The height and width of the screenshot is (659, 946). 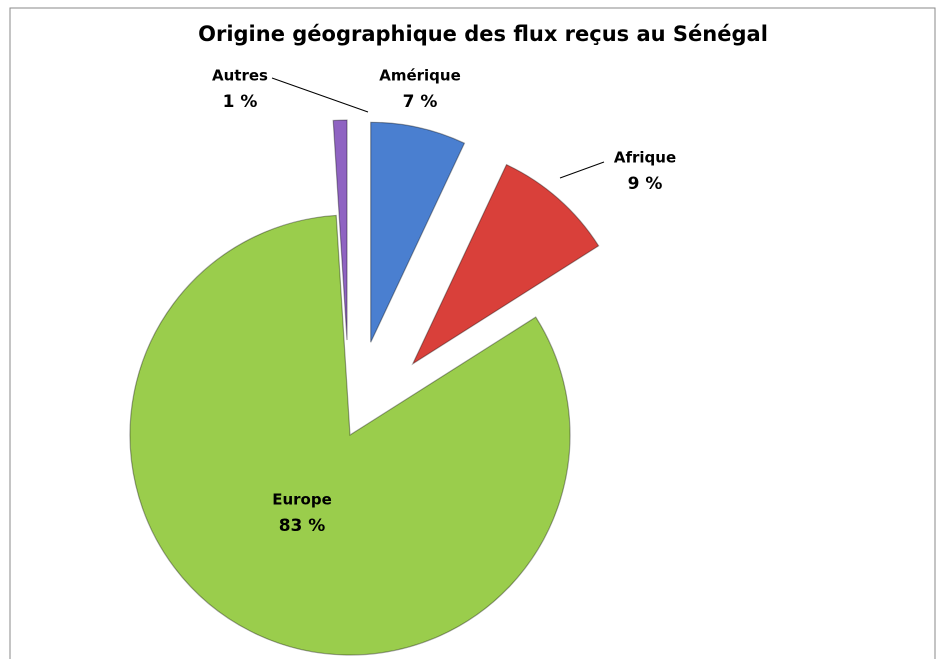 I want to click on slice-label: Autres, so click(x=240, y=76).